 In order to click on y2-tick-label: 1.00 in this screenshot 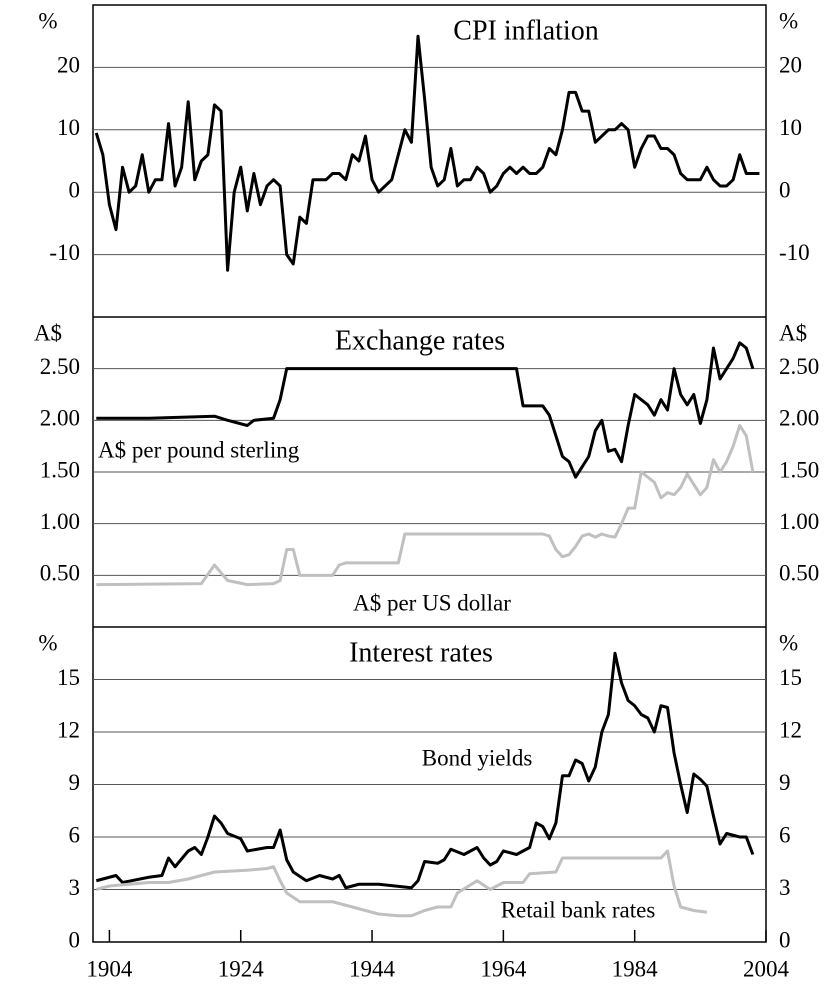, I will do `click(799, 521)`.